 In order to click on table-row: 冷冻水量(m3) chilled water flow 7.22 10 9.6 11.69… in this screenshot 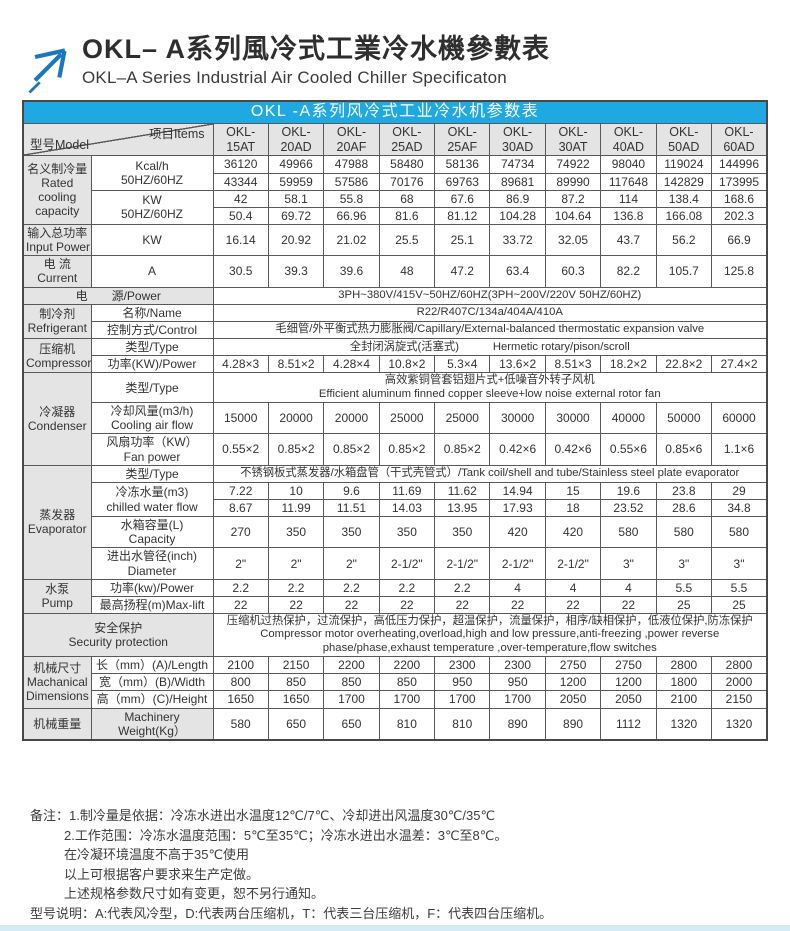, I will do `click(395, 499)`.